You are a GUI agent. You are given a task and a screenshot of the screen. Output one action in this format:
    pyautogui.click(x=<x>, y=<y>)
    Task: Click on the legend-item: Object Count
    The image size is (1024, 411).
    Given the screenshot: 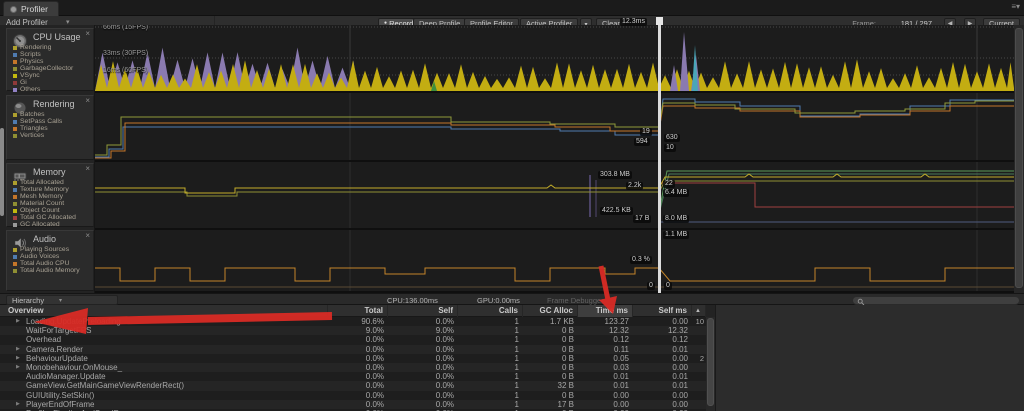 What is the action you would take?
    pyautogui.click(x=52, y=210)
    